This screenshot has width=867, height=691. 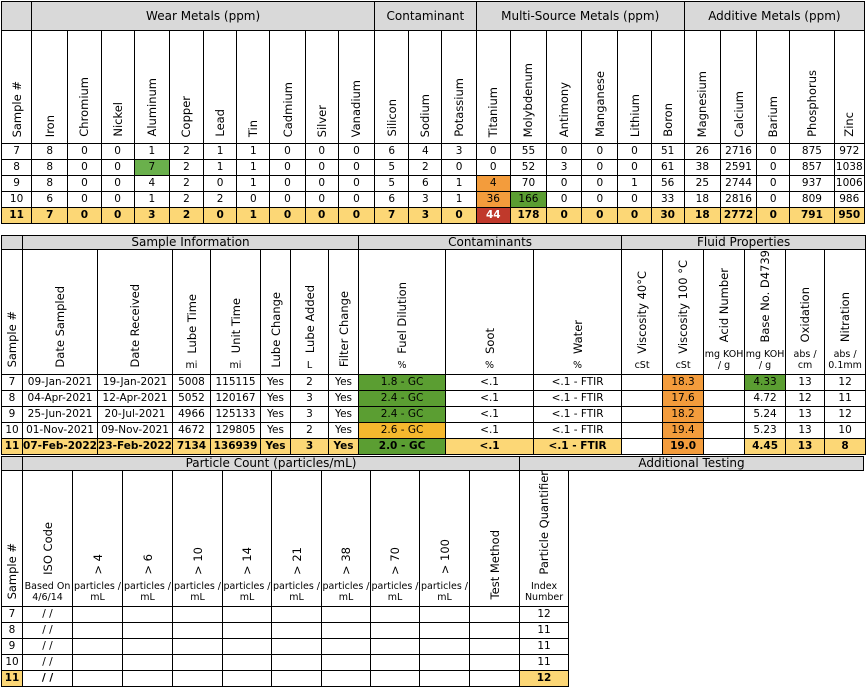 What do you see at coordinates (528, 167) in the screenshot?
I see `table-cell: 52` at bounding box center [528, 167].